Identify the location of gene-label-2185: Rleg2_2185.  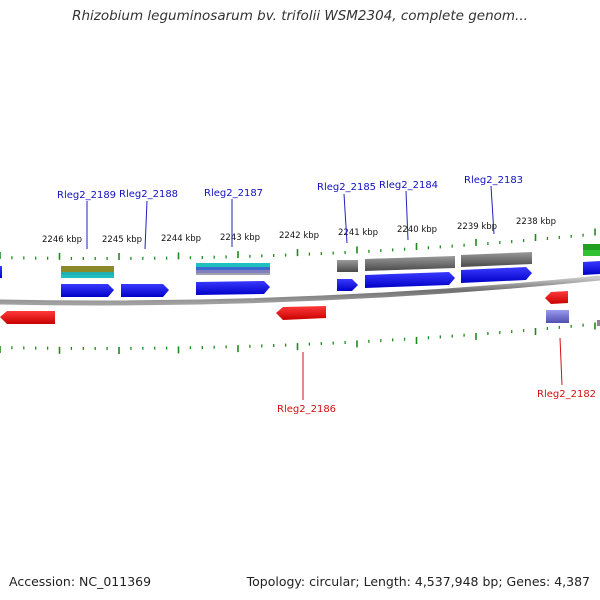
(346, 187).